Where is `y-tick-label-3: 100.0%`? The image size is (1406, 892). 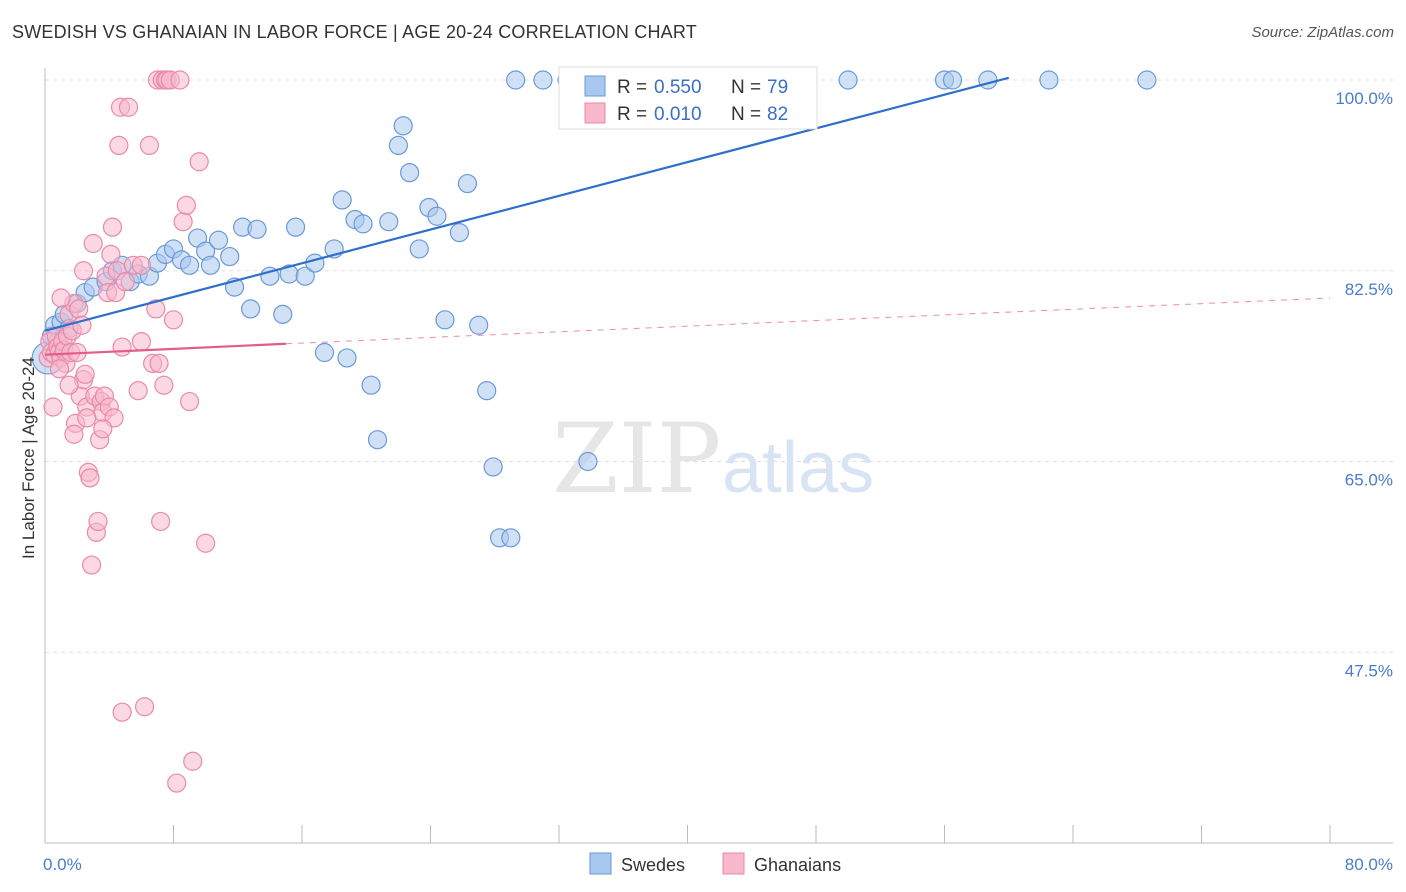
y-tick-label-3: 100.0% is located at coordinates (1364, 98).